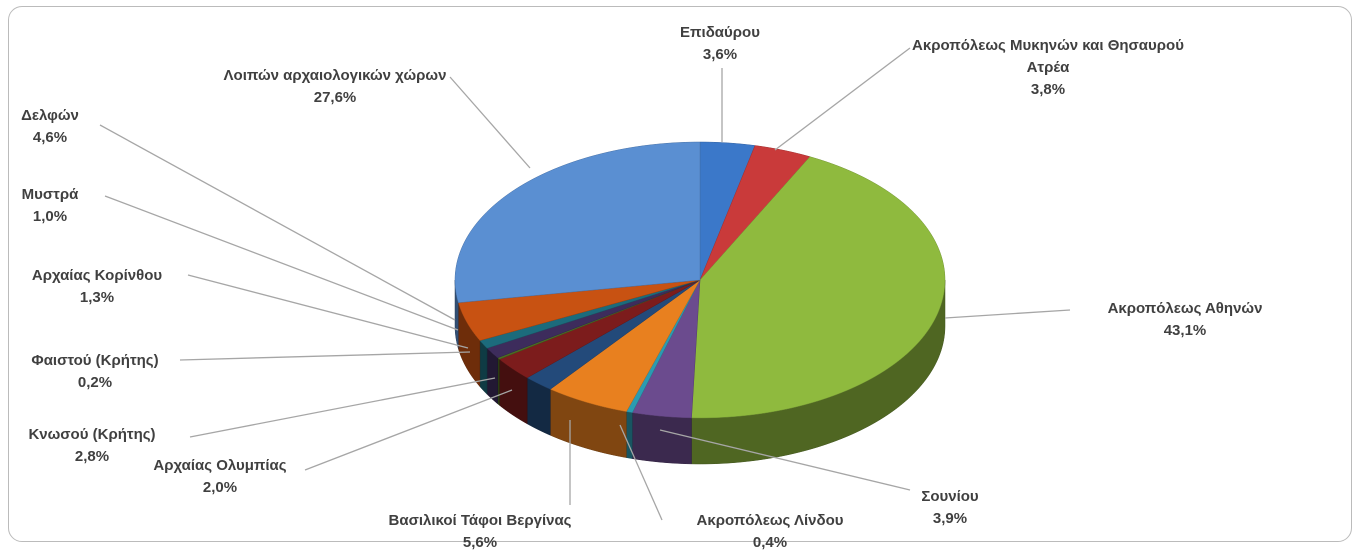 Image resolution: width=1362 pixels, height=551 pixels. I want to click on slice-name: Ακροπόλεως Αθηνών, so click(1185, 308).